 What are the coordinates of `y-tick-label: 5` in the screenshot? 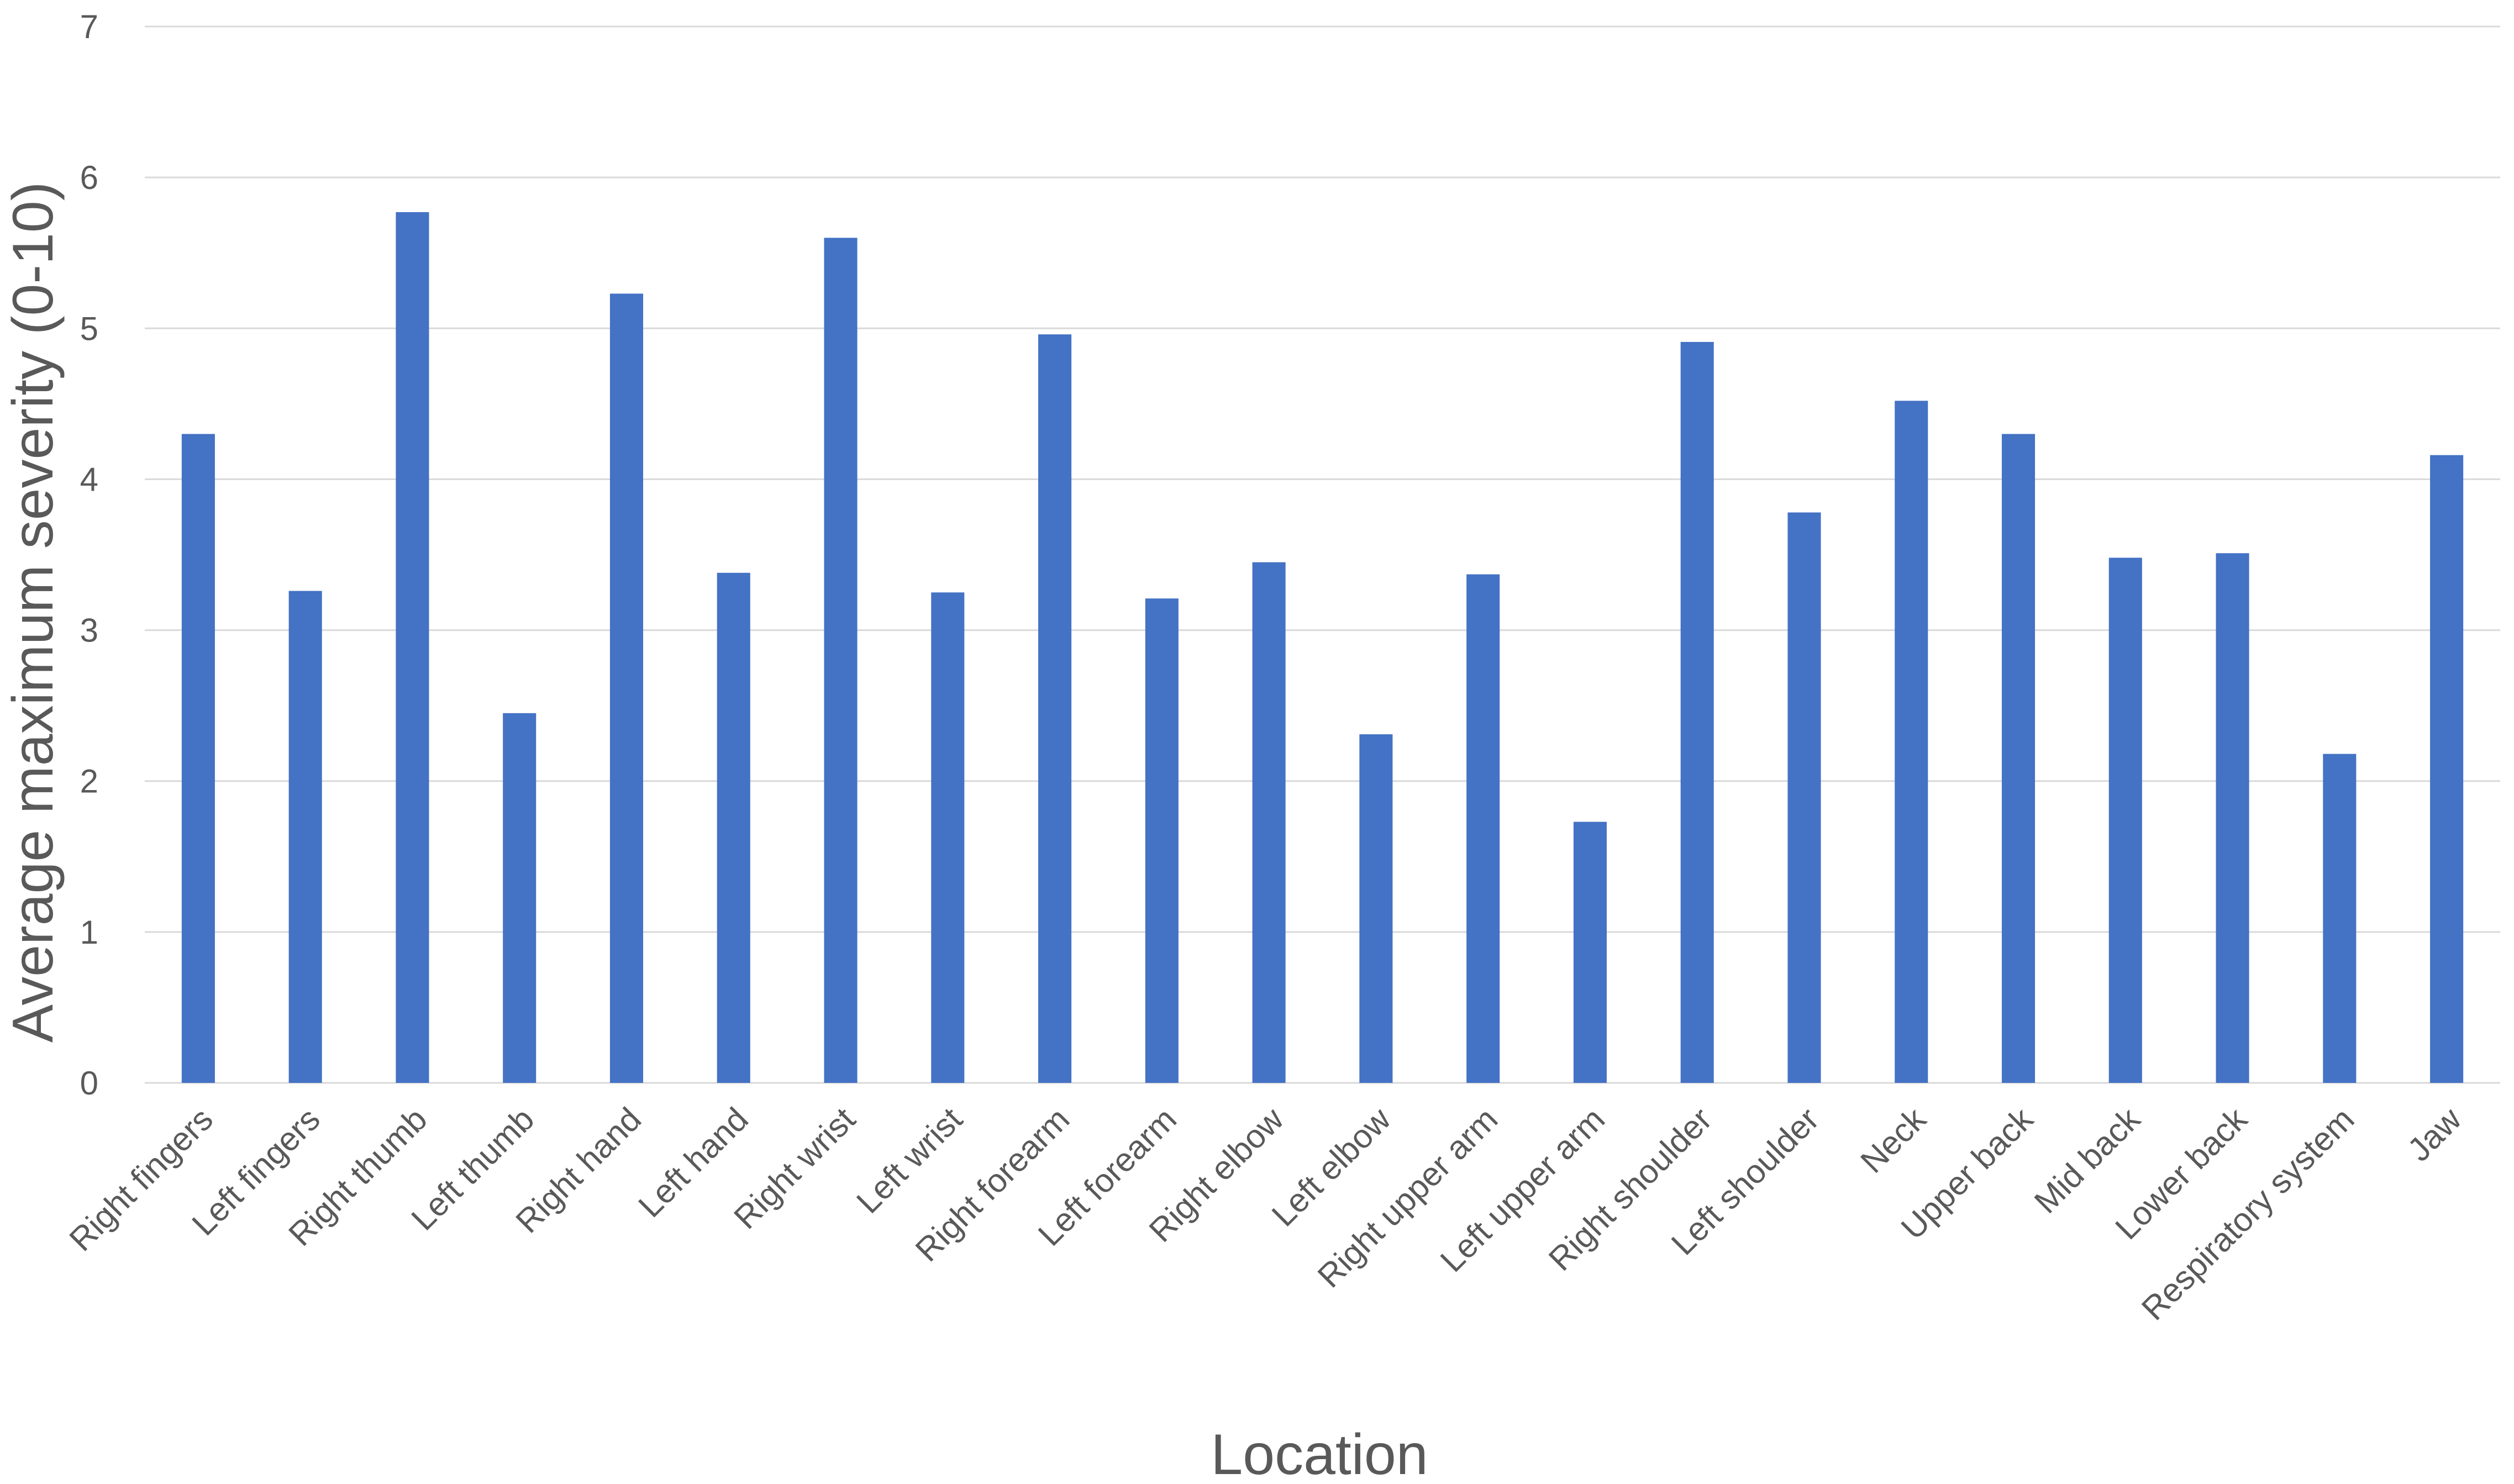 It's located at (89, 328).